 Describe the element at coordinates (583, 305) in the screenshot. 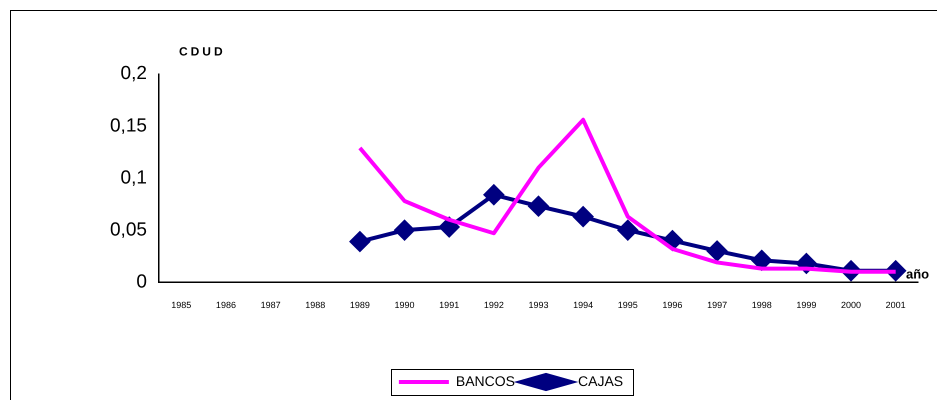

I see `x-tick-label: 1994` at that location.